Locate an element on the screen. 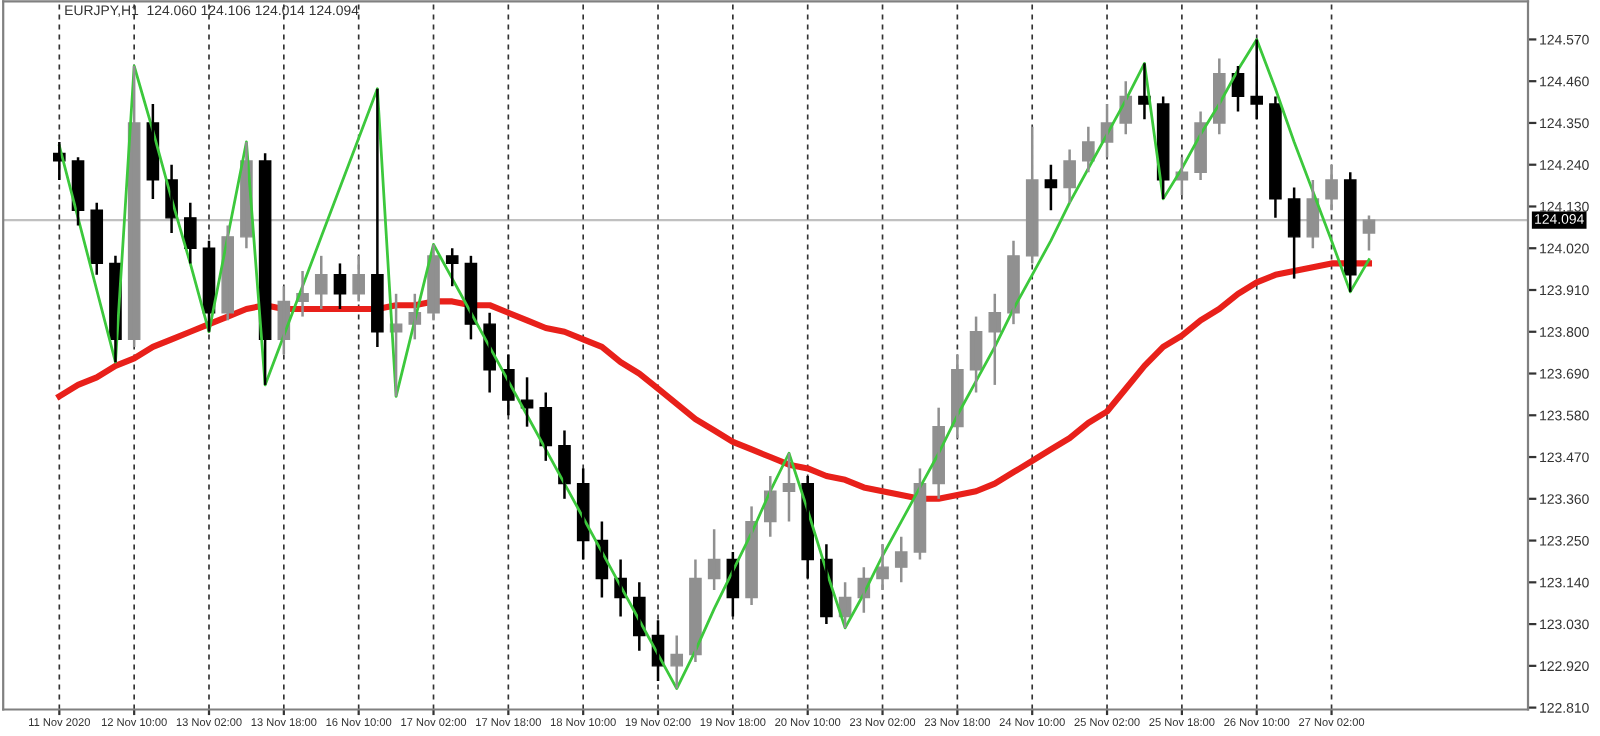 This screenshot has width=1600, height=736. candlestick is located at coordinates (901, 559).